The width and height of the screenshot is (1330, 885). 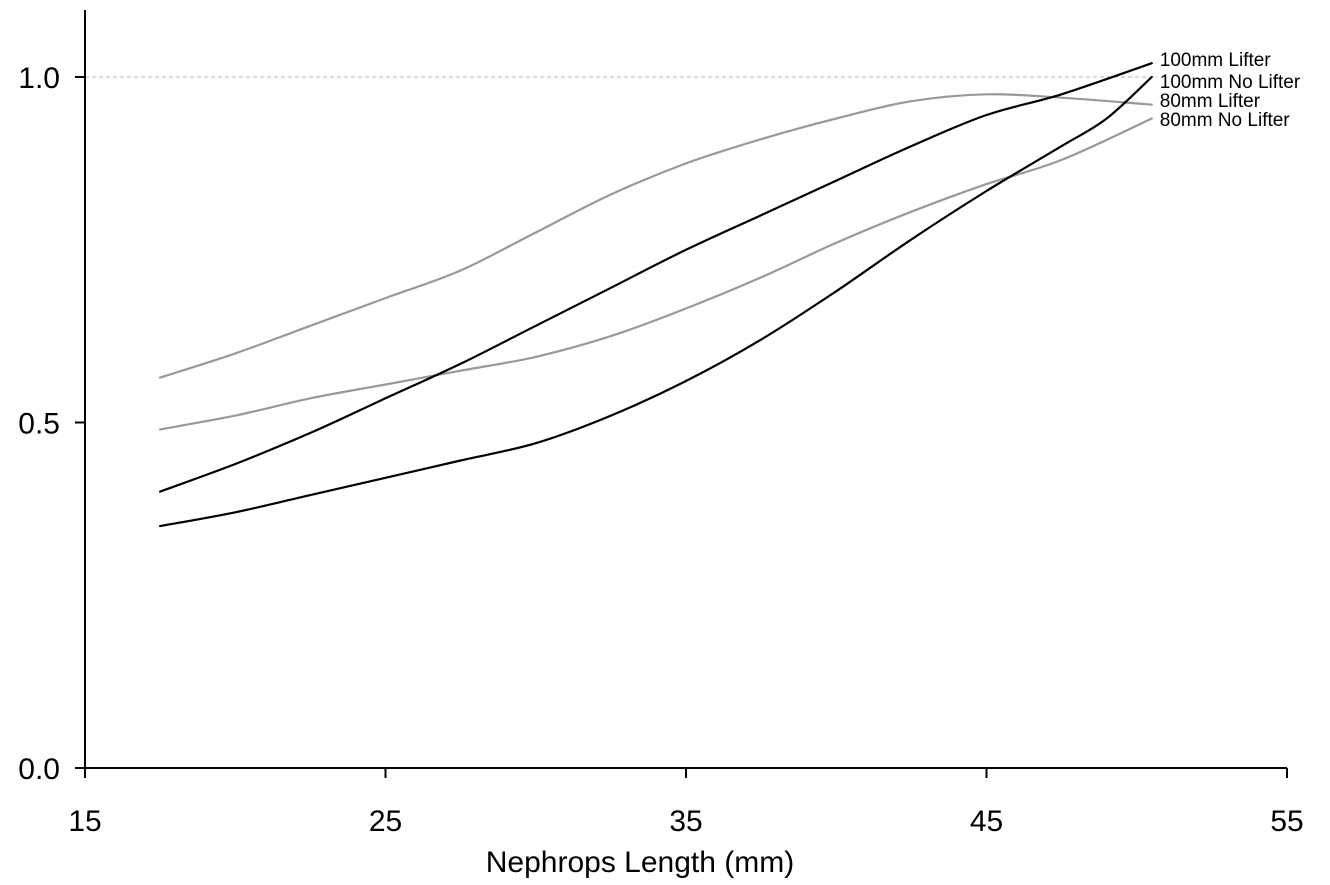 I want to click on series-label: 80mm Lifter, so click(x=1210, y=101).